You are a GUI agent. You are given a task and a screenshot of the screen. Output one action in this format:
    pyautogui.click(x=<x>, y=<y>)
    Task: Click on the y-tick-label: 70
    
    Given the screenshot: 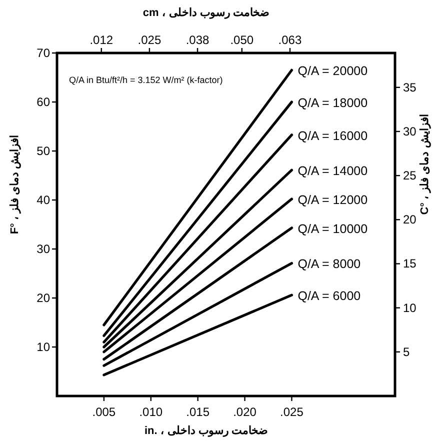 What is the action you would take?
    pyautogui.click(x=43, y=53)
    